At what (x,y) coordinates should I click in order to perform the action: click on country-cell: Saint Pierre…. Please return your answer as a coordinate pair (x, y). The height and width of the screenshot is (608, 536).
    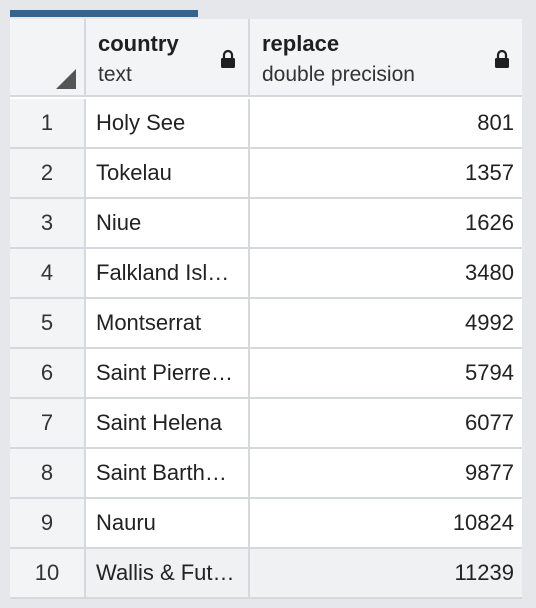
    Looking at the image, I should click on (168, 373).